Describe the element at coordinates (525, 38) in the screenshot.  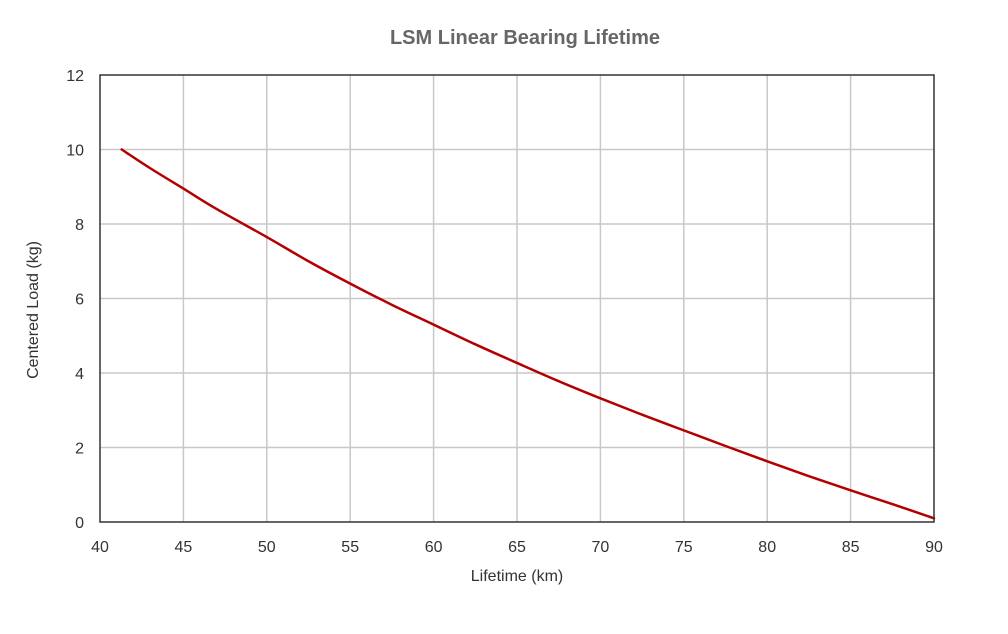
I see `chart-title: LSM Linear Bearing Lifetime` at that location.